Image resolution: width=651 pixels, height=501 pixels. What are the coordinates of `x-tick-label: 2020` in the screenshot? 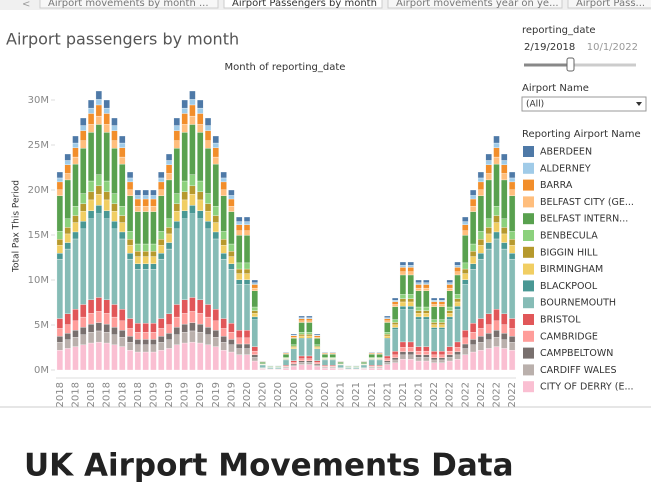 It's located at (278, 394).